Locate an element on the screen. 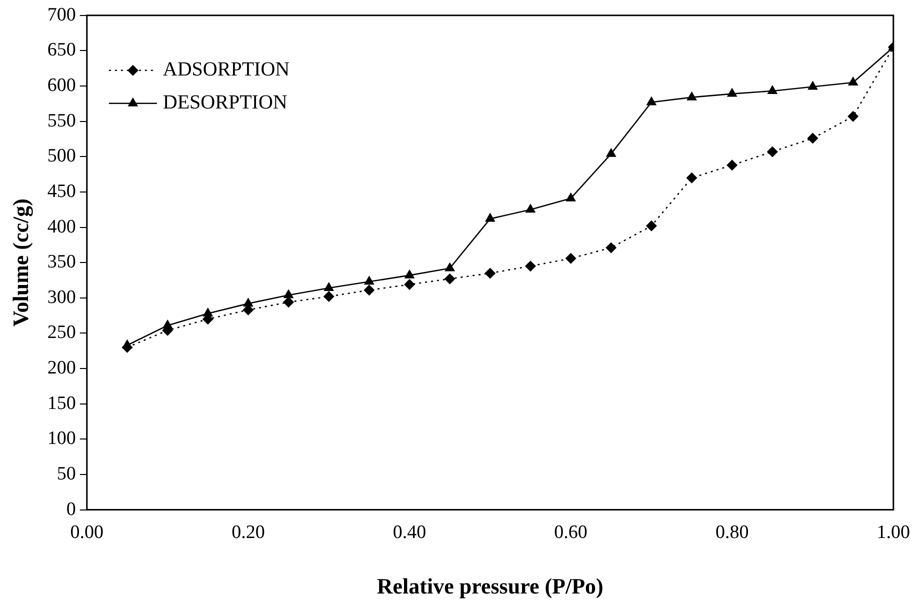 The width and height of the screenshot is (922, 610). y-tick-label: 0 is located at coordinates (71, 509).